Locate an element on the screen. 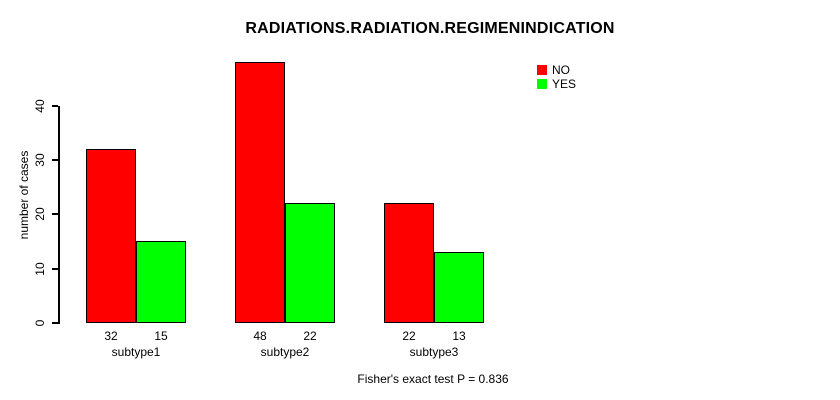 This screenshot has height=400, width=840. legend-item-no: NO is located at coordinates (556, 70).